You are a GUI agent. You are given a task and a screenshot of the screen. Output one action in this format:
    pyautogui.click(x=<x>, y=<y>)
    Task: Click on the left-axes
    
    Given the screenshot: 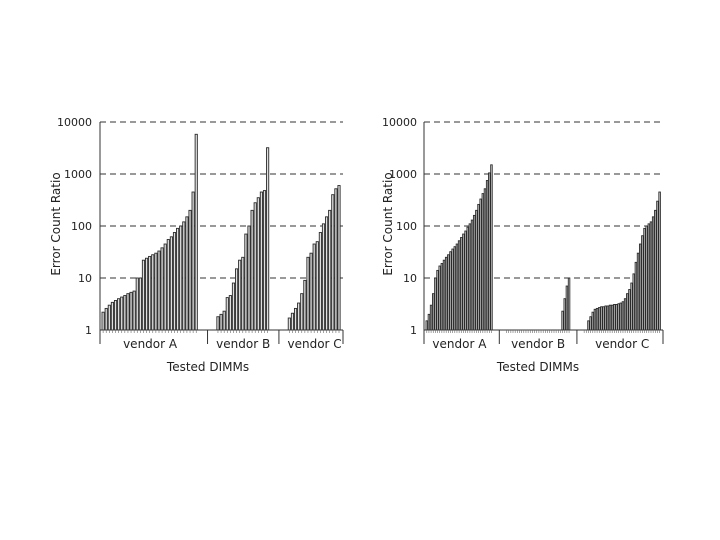 What is the action you would take?
    pyautogui.click(x=221, y=233)
    